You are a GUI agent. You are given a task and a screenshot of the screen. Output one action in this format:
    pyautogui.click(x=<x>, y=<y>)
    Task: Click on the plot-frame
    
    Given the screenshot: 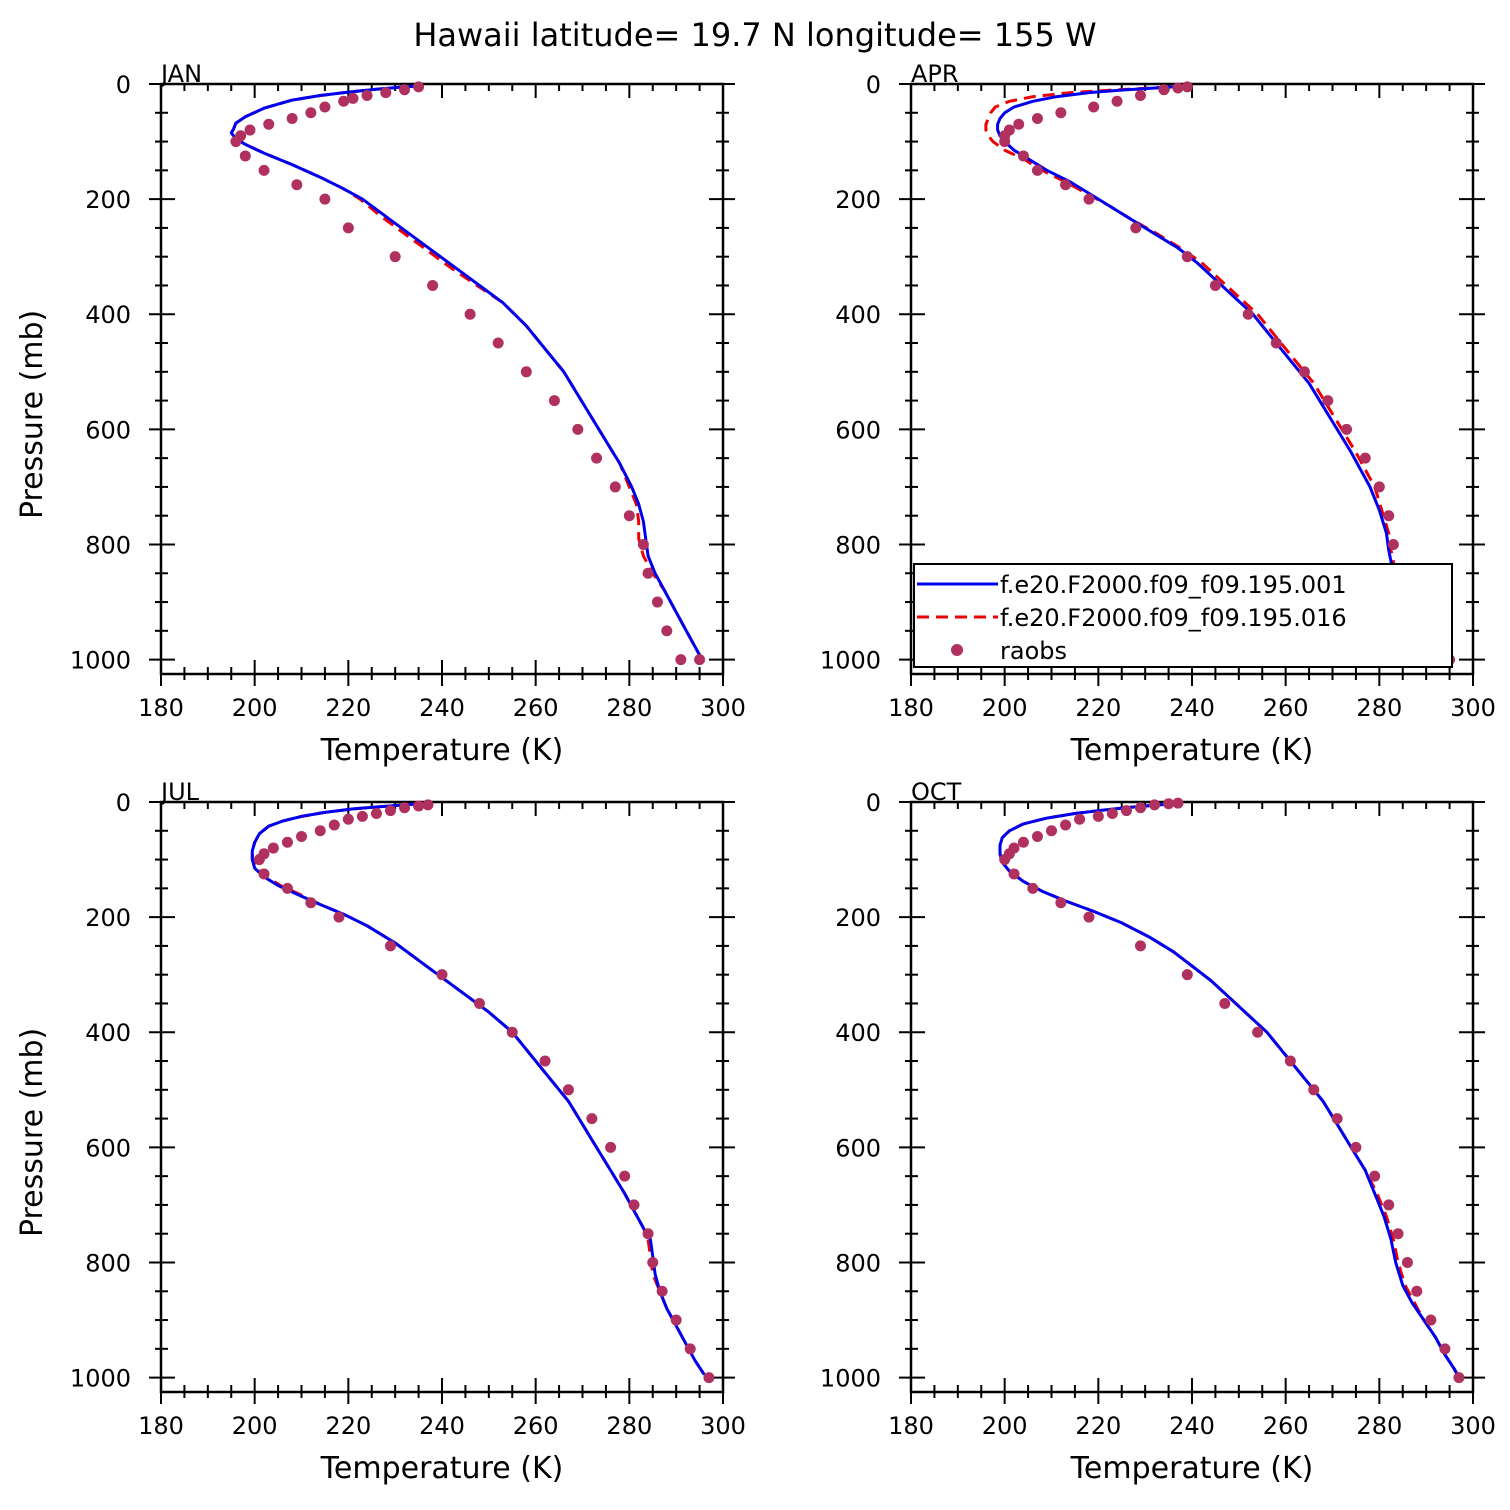 What is the action you would take?
    pyautogui.click(x=442, y=379)
    